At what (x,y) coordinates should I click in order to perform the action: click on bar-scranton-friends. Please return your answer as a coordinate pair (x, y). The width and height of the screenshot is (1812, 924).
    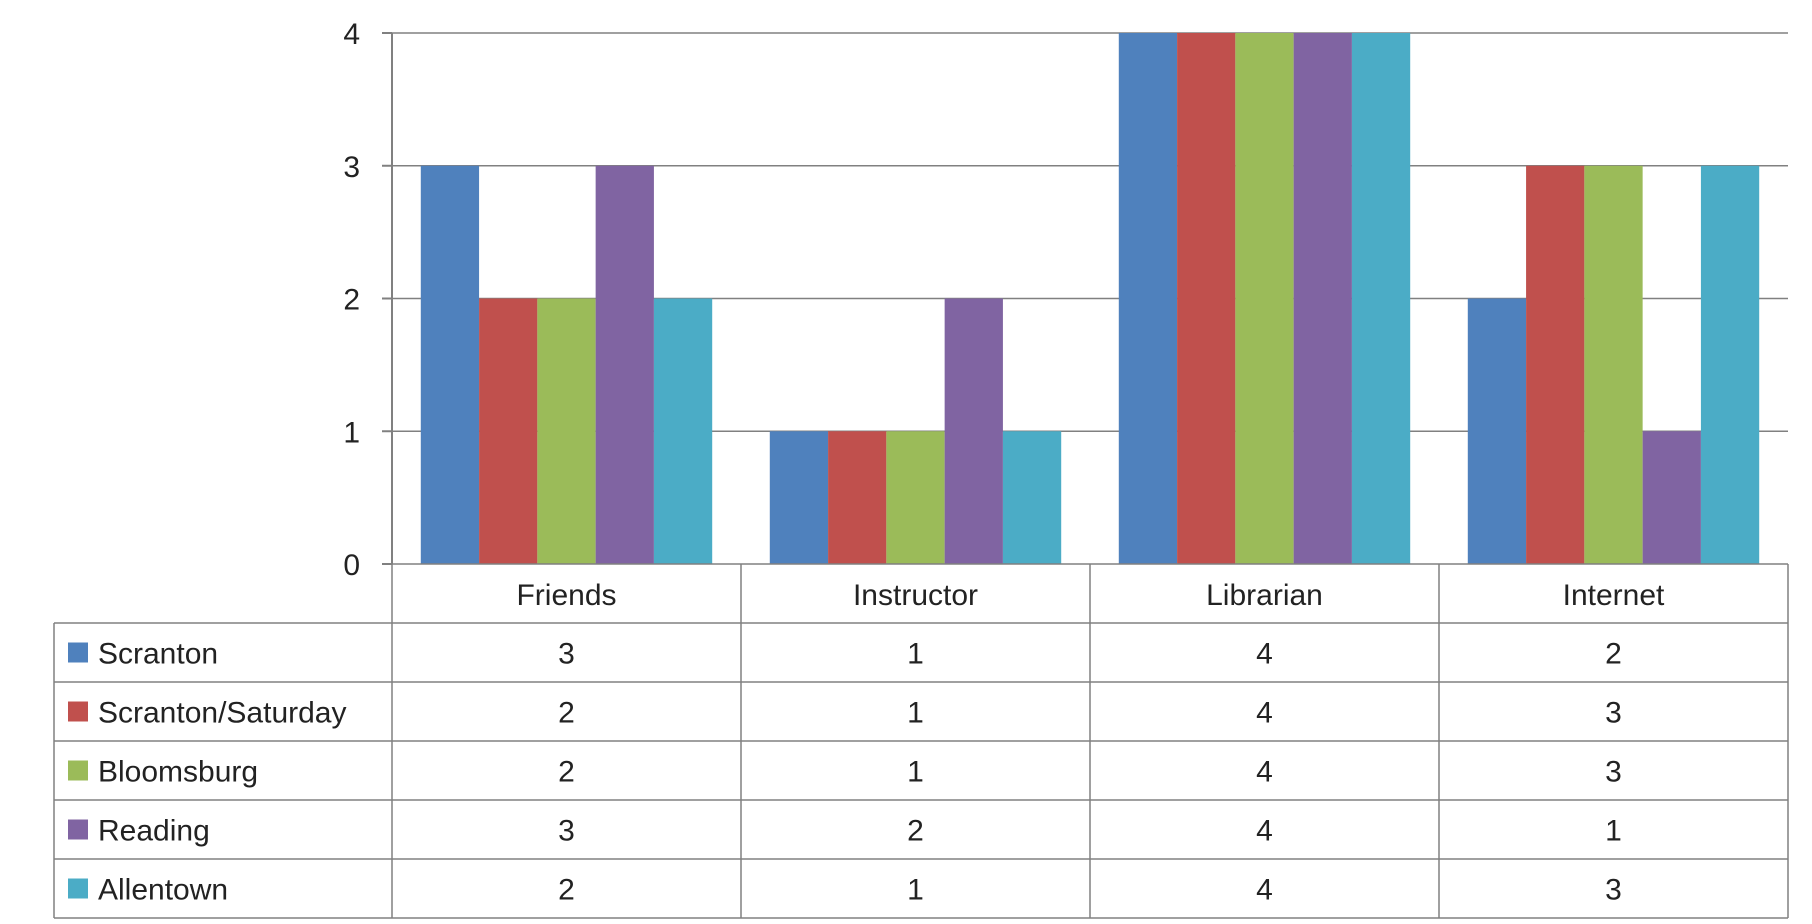
    Looking at the image, I should click on (450, 364).